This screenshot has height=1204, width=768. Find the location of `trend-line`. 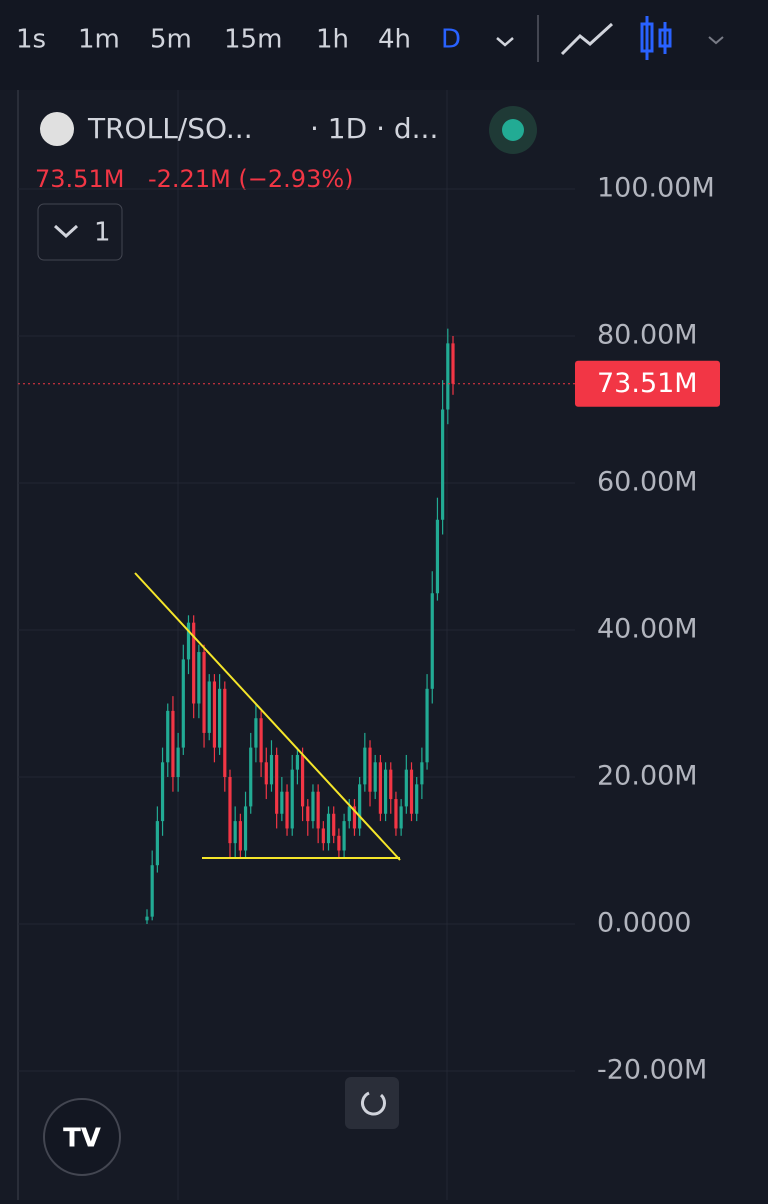

trend-line is located at coordinates (267, 716).